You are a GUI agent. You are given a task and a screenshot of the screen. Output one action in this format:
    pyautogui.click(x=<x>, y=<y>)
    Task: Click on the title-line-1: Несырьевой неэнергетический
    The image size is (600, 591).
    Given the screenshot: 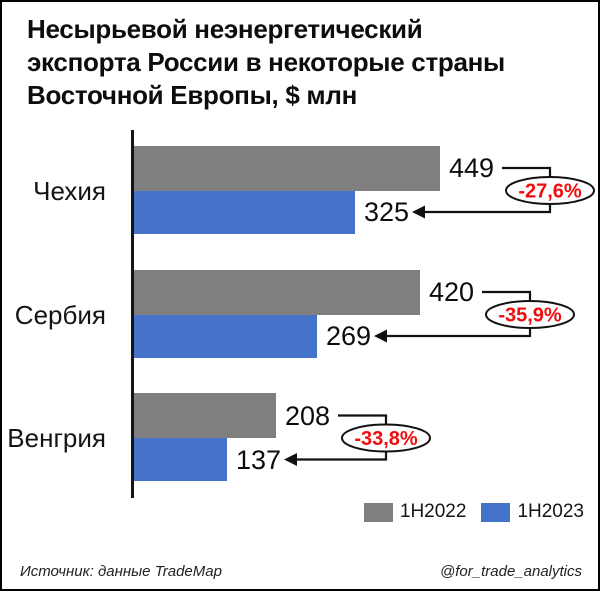 What is the action you would take?
    pyautogui.click(x=225, y=29)
    